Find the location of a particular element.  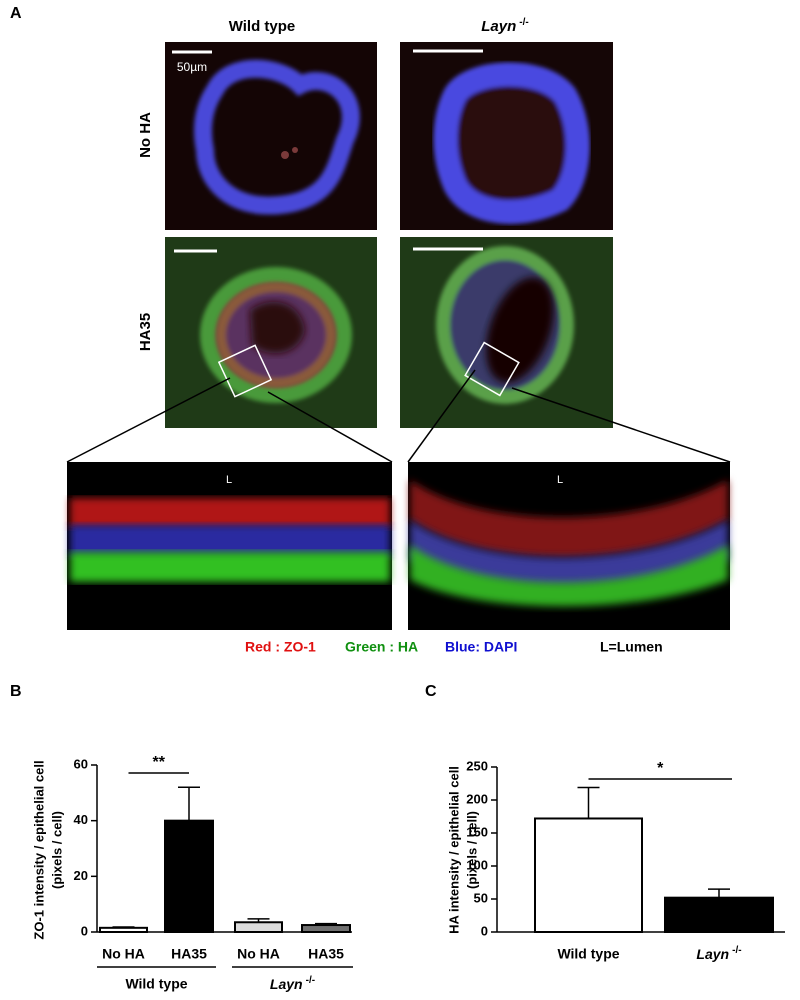

group-label: Wild type is located at coordinates (156, 984).